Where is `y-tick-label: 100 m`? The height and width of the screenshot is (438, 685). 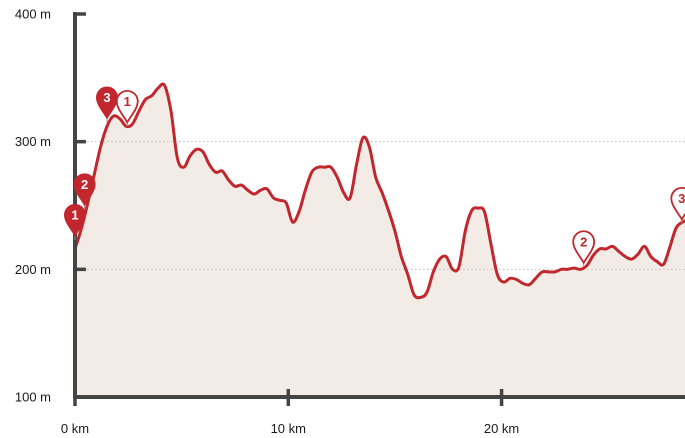 y-tick-label: 100 m is located at coordinates (33, 397).